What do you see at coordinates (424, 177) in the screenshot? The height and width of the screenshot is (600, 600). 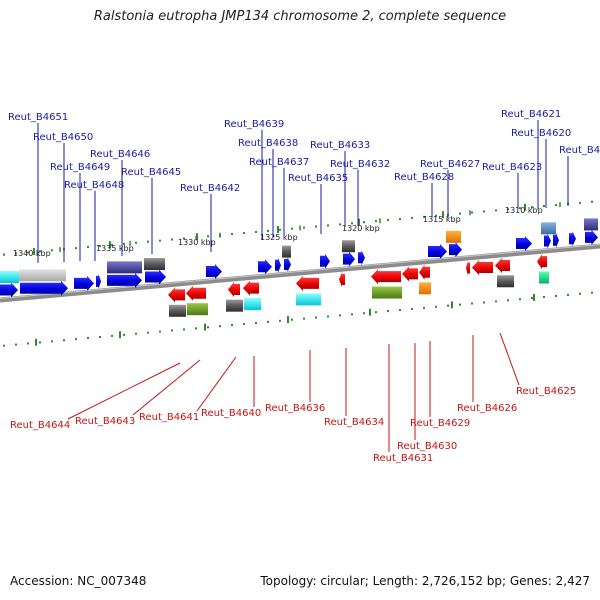 I see `forward-gene-label: Reut_B4628` at bounding box center [424, 177].